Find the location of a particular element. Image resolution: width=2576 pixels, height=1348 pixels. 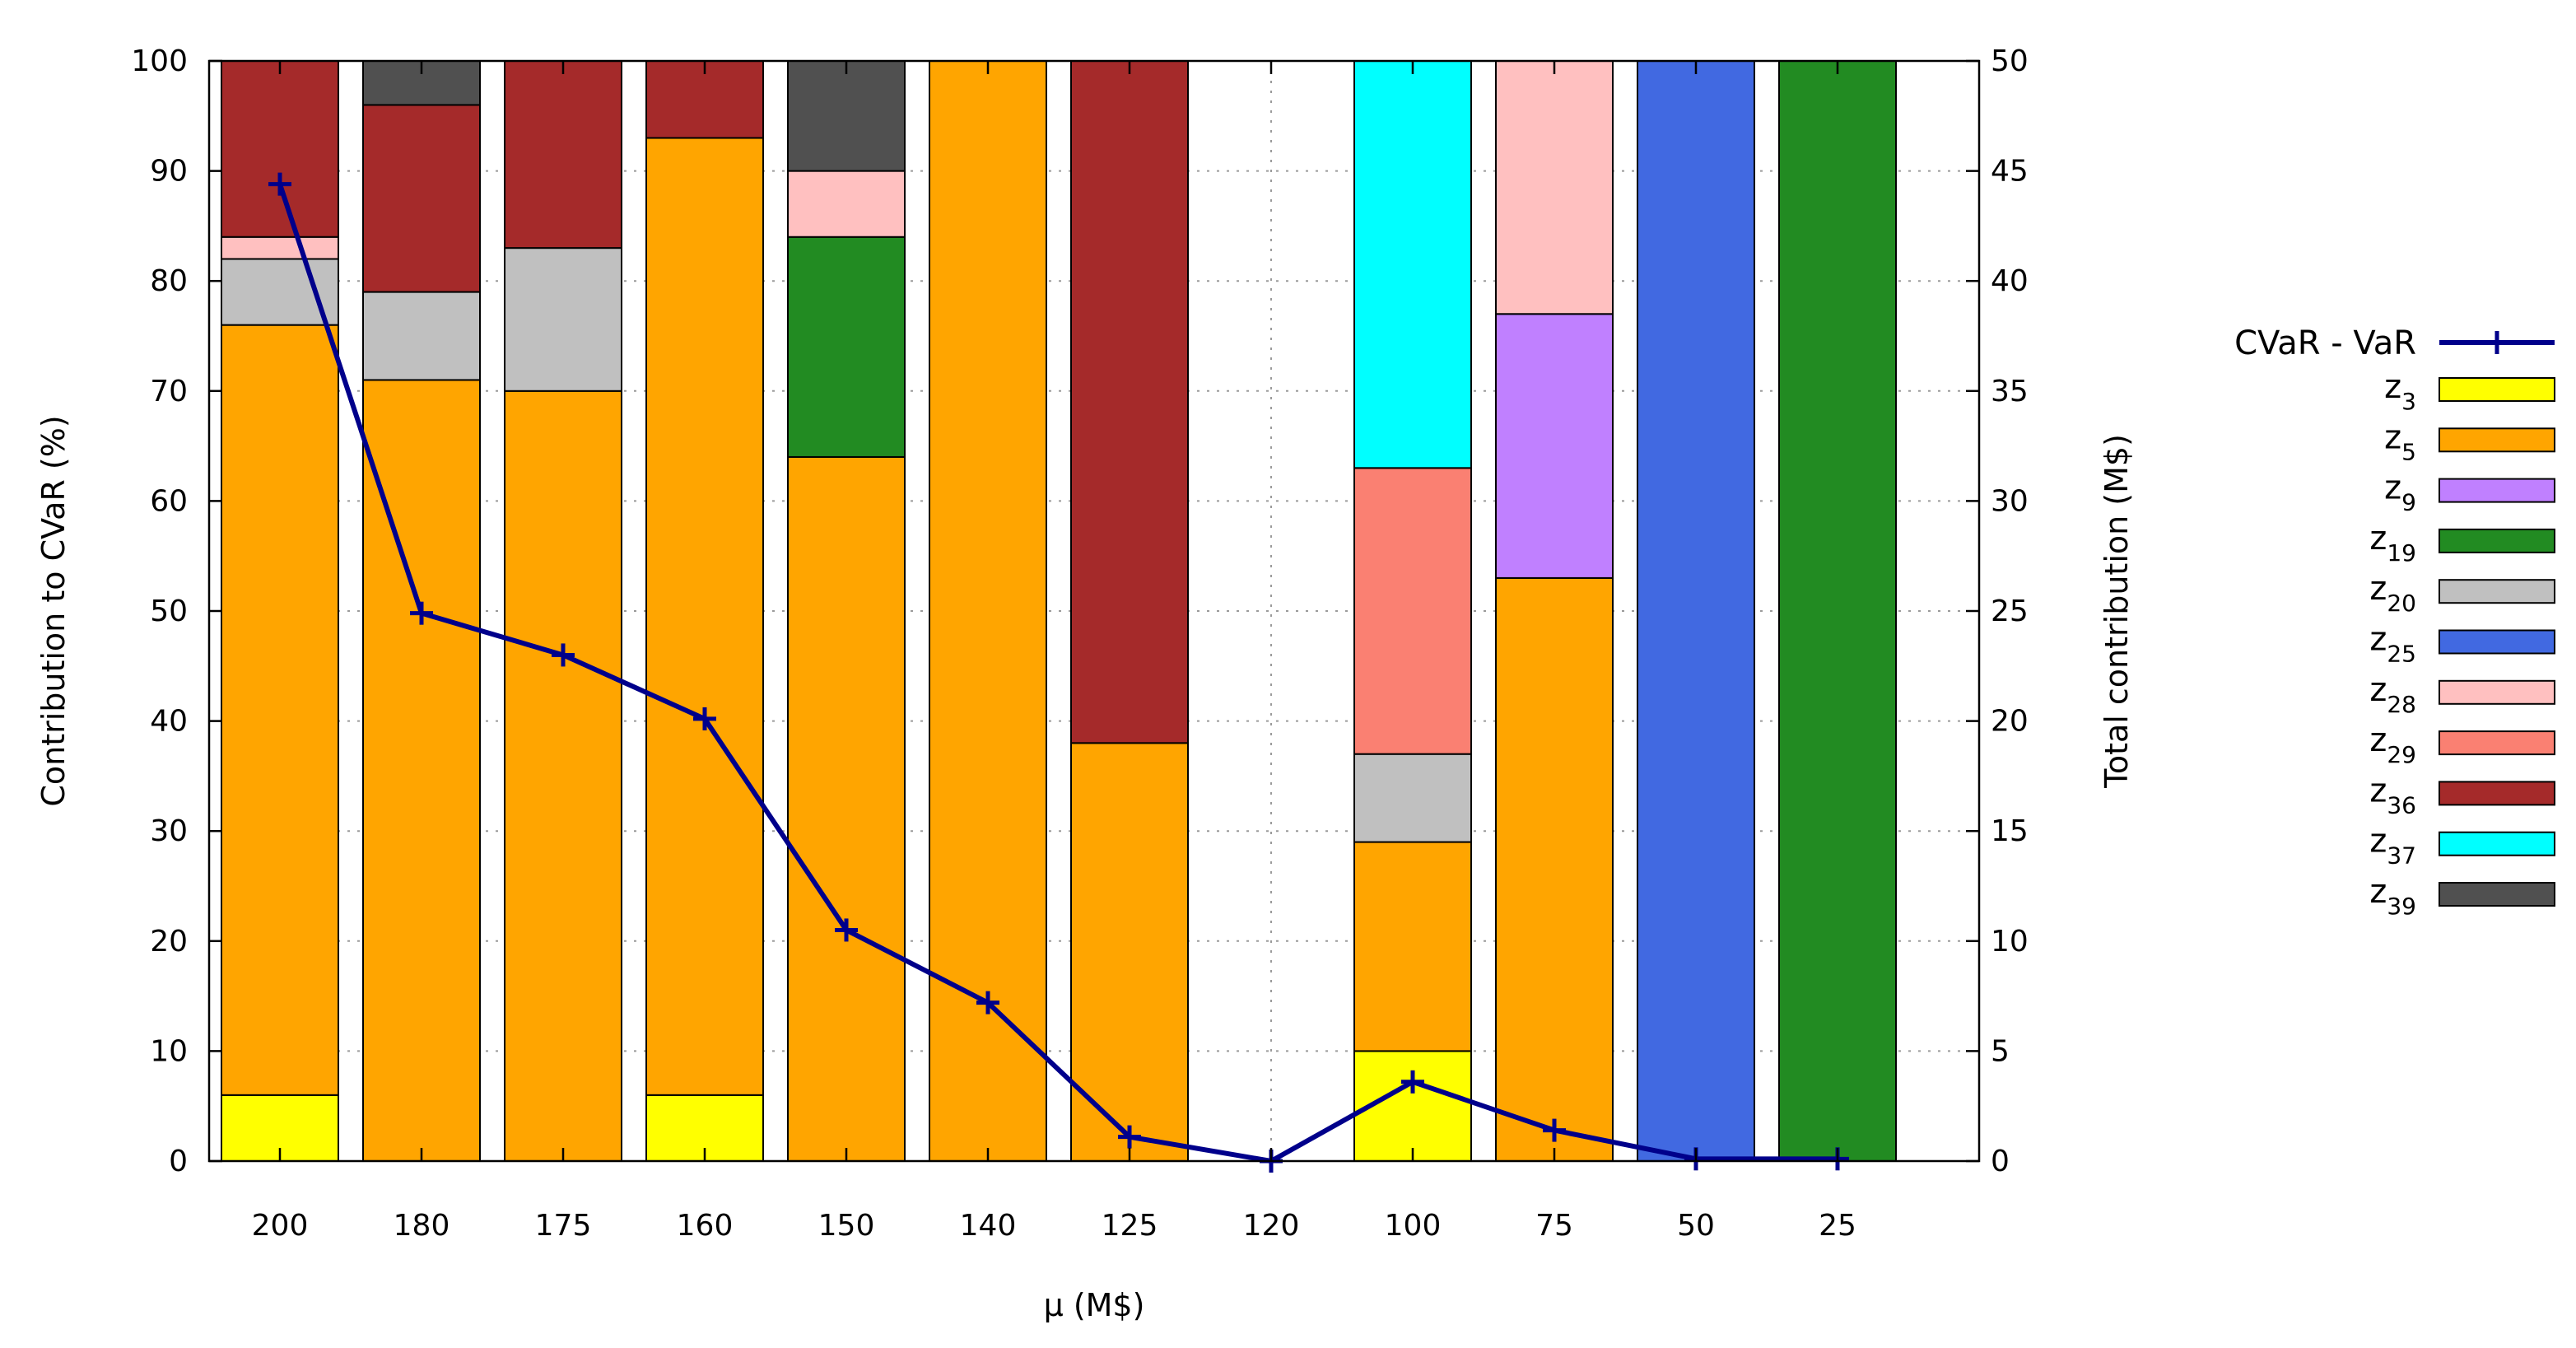

y-tick-label: 70 is located at coordinates (169, 391).